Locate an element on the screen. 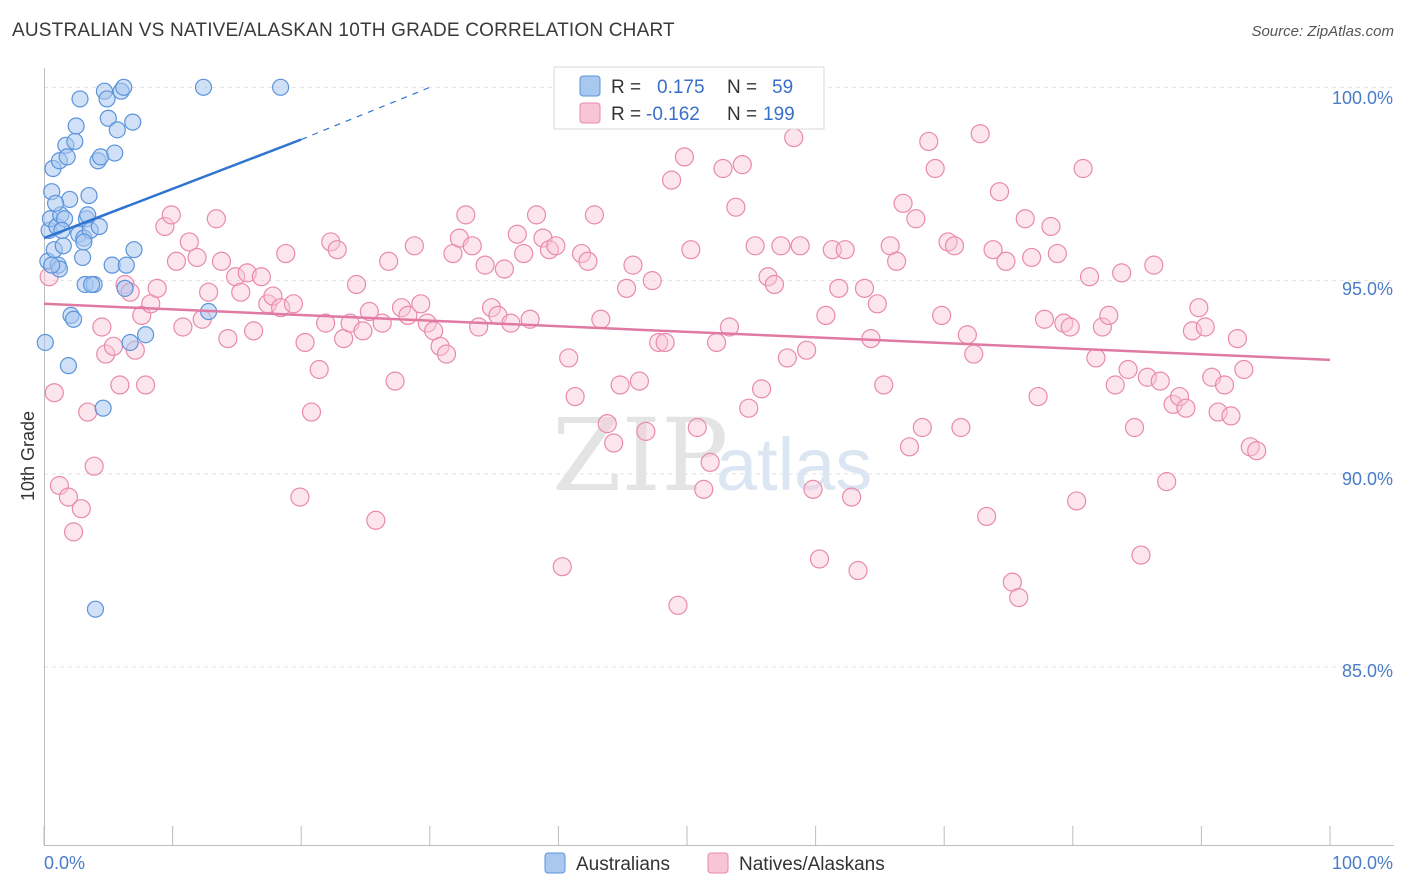 This screenshot has height=892, width=1406. legend-r-label: R = is located at coordinates (626, 114).